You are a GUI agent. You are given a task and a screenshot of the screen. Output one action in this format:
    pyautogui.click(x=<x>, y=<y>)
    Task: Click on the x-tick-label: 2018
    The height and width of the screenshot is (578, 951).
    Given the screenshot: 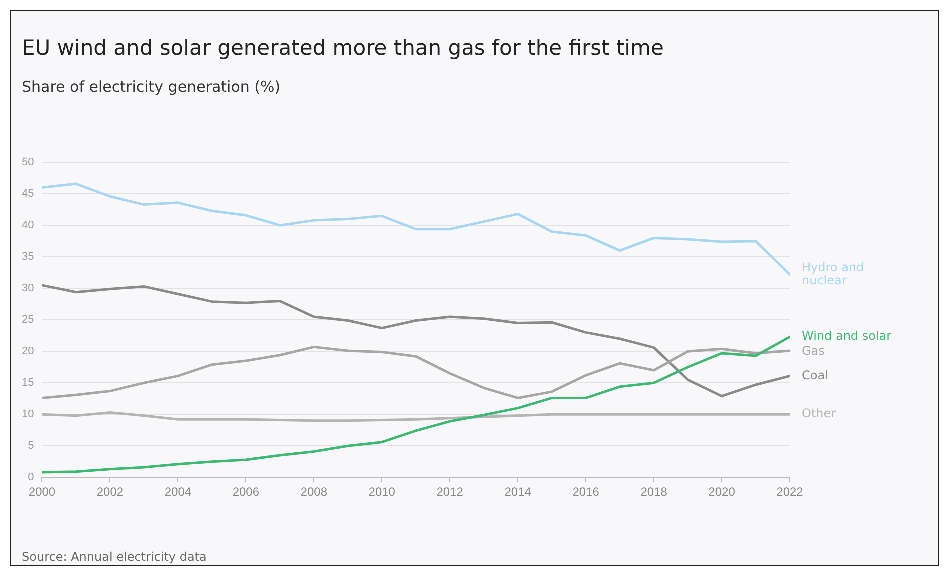 What is the action you would take?
    pyautogui.click(x=654, y=492)
    